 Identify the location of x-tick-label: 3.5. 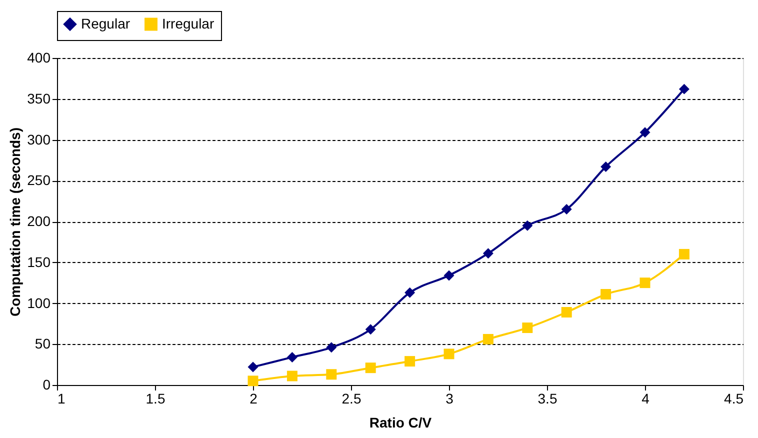
(548, 398).